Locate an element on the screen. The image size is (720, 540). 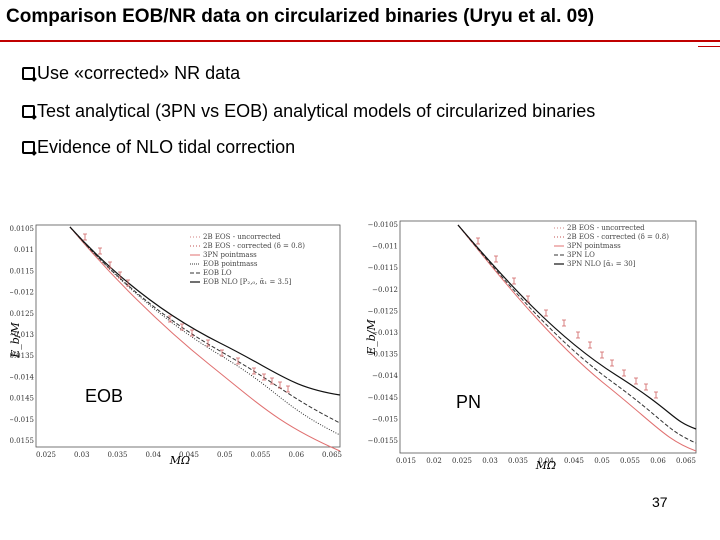
curve-eob-lo is located at coordinates (205, 325).